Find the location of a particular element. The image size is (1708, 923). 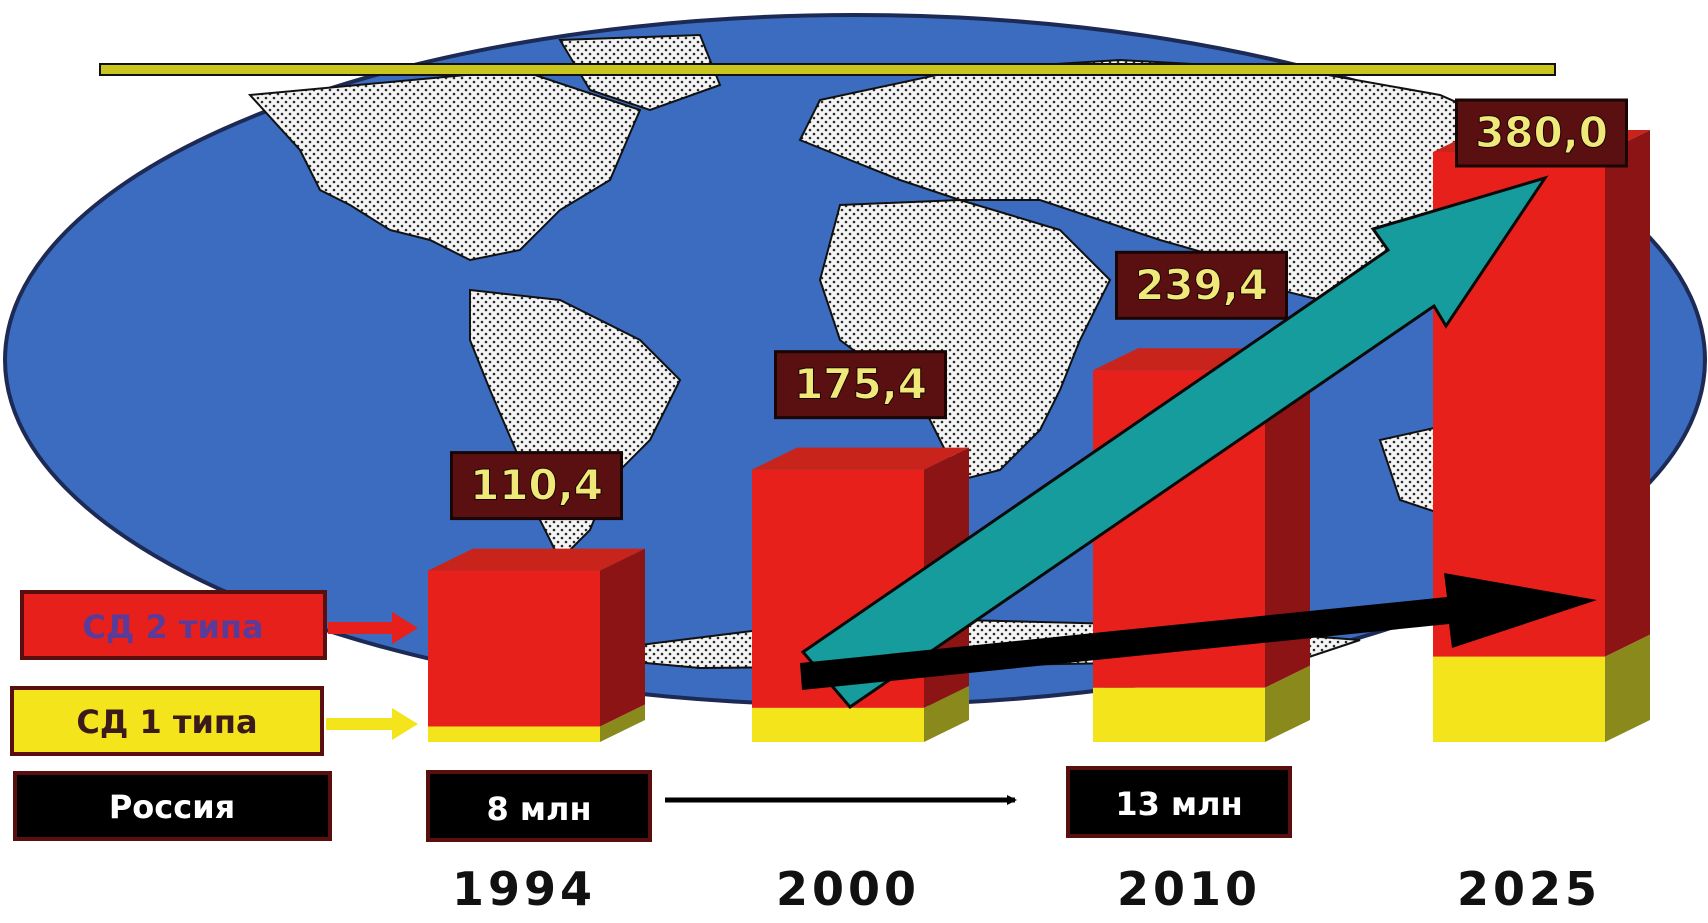

value-label-1994: 110,4 is located at coordinates (536, 485).